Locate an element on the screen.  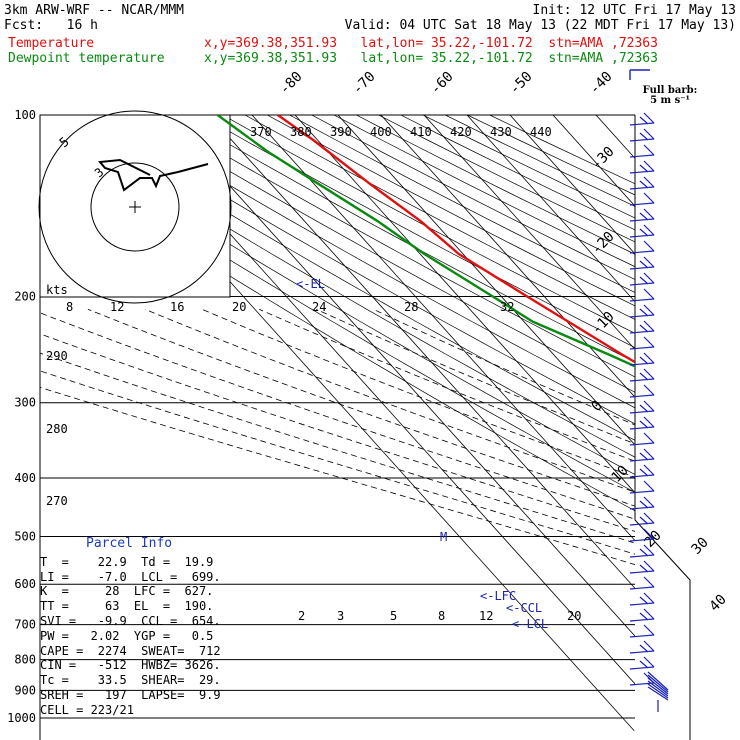
hodograph-speed-label: 20 is located at coordinates (239, 307).